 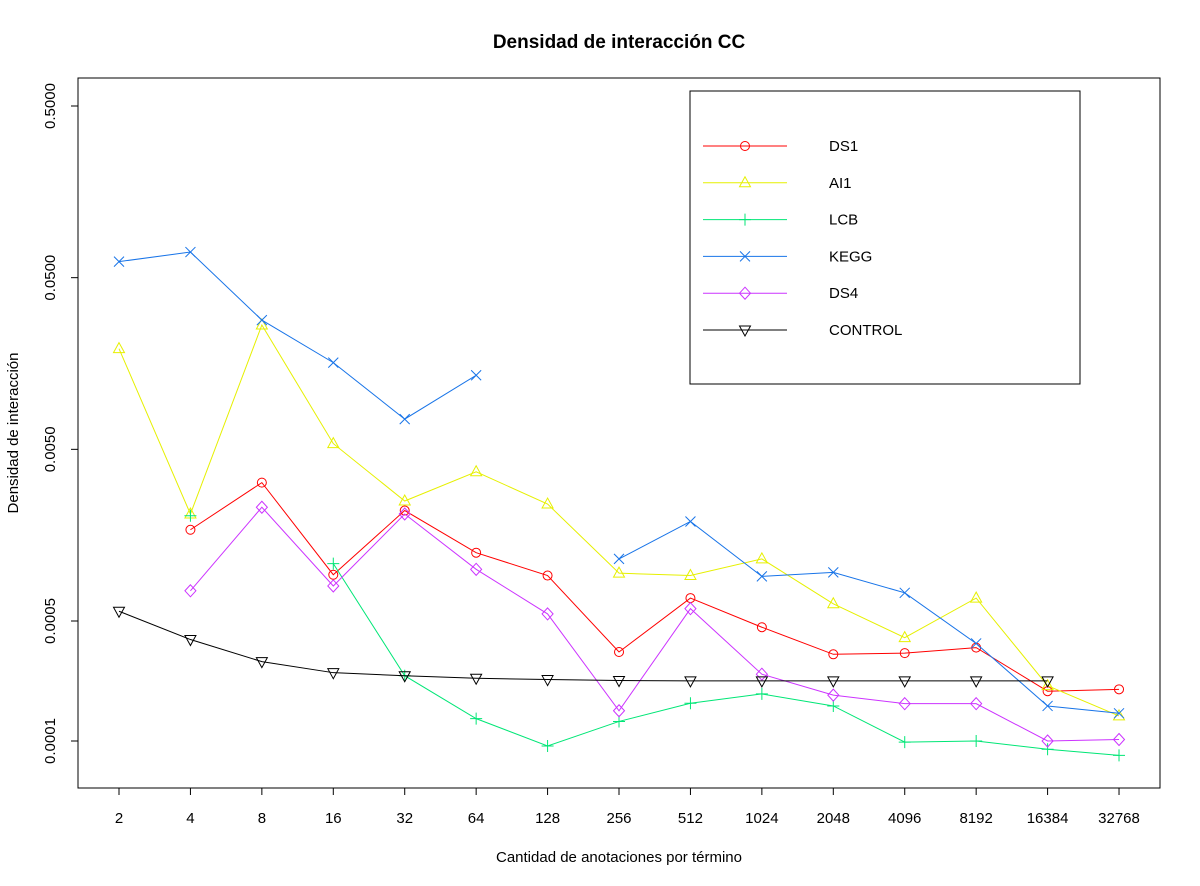 I want to click on legend-item-ai1: AI1, so click(x=777, y=183).